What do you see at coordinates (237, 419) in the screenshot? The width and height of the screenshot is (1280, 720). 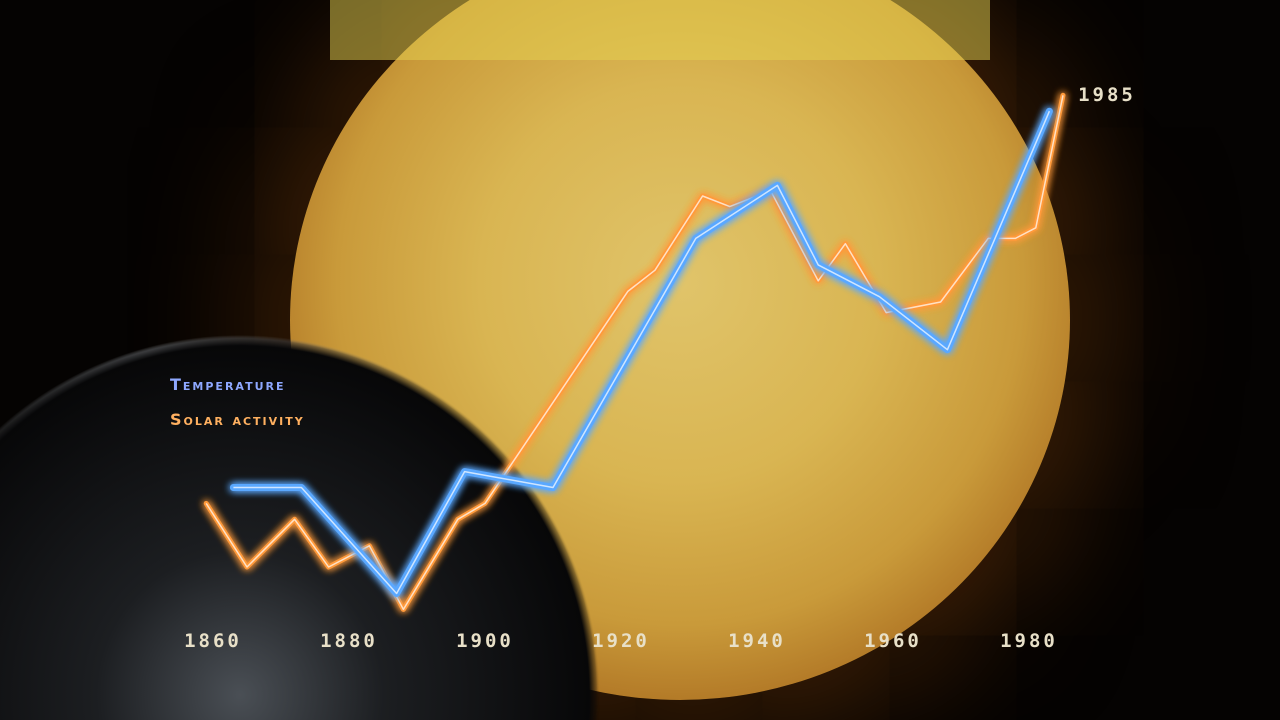 I see `legend-solar-activity: Solar activity` at bounding box center [237, 419].